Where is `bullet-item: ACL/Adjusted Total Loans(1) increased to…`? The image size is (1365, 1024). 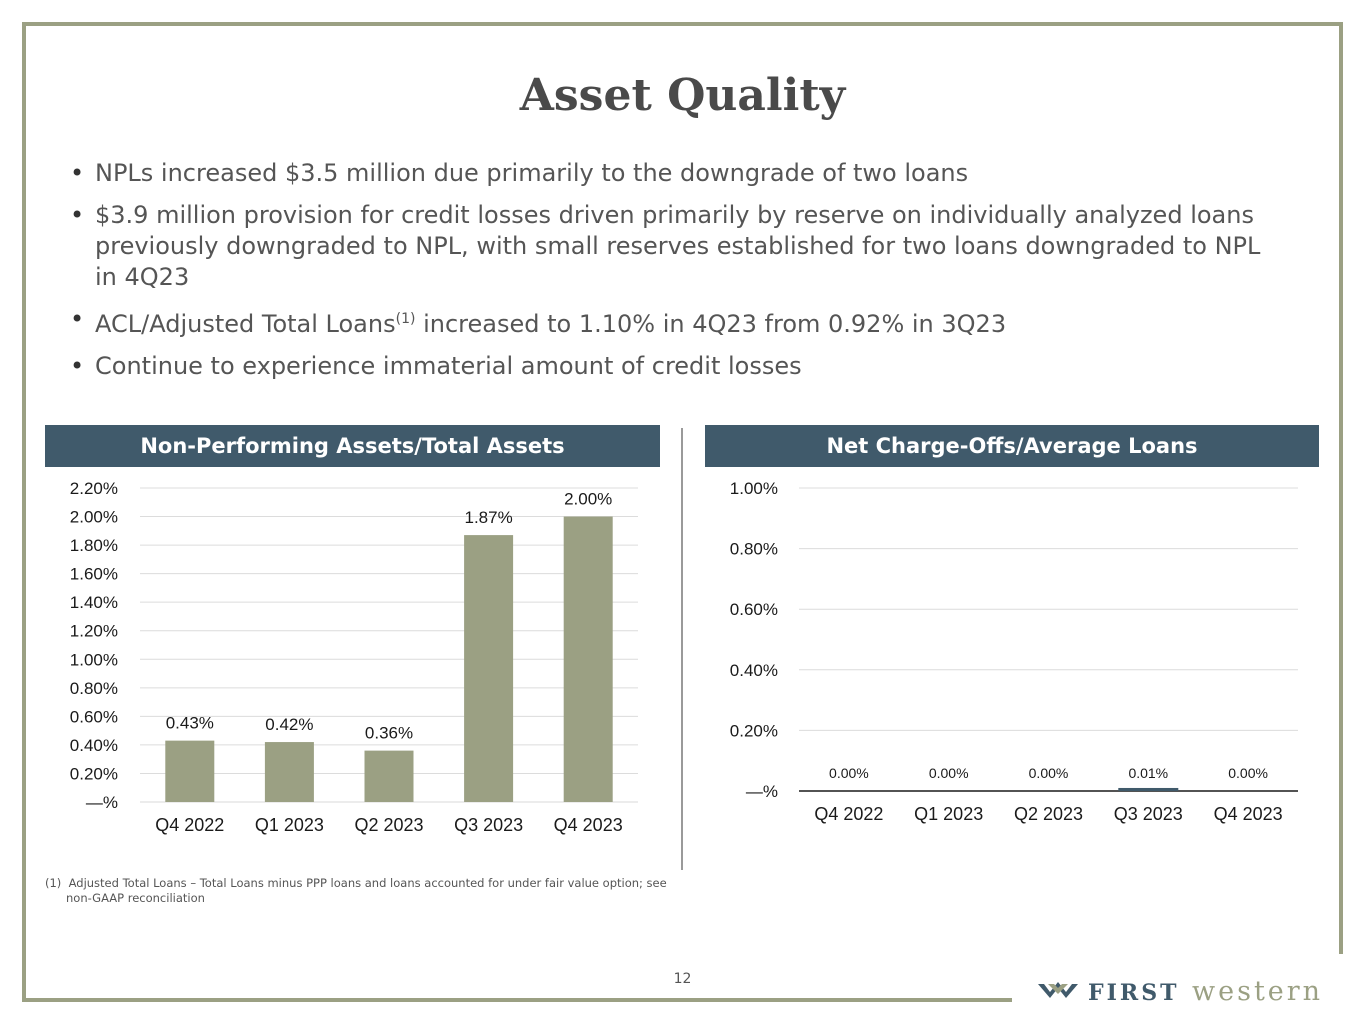 bullet-item: ACL/Adjusted Total Loans(1) increased to… is located at coordinates (670, 322).